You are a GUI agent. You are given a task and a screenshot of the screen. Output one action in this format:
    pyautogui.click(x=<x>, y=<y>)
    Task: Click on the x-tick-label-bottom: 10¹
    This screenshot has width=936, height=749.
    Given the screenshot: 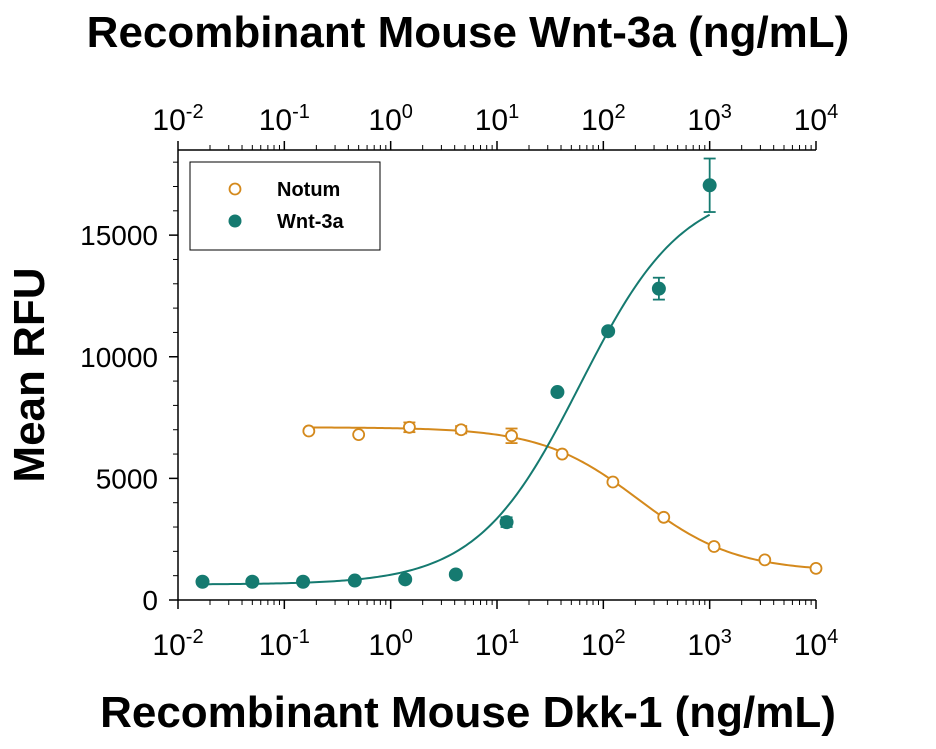 What is the action you would take?
    pyautogui.click(x=497, y=644)
    